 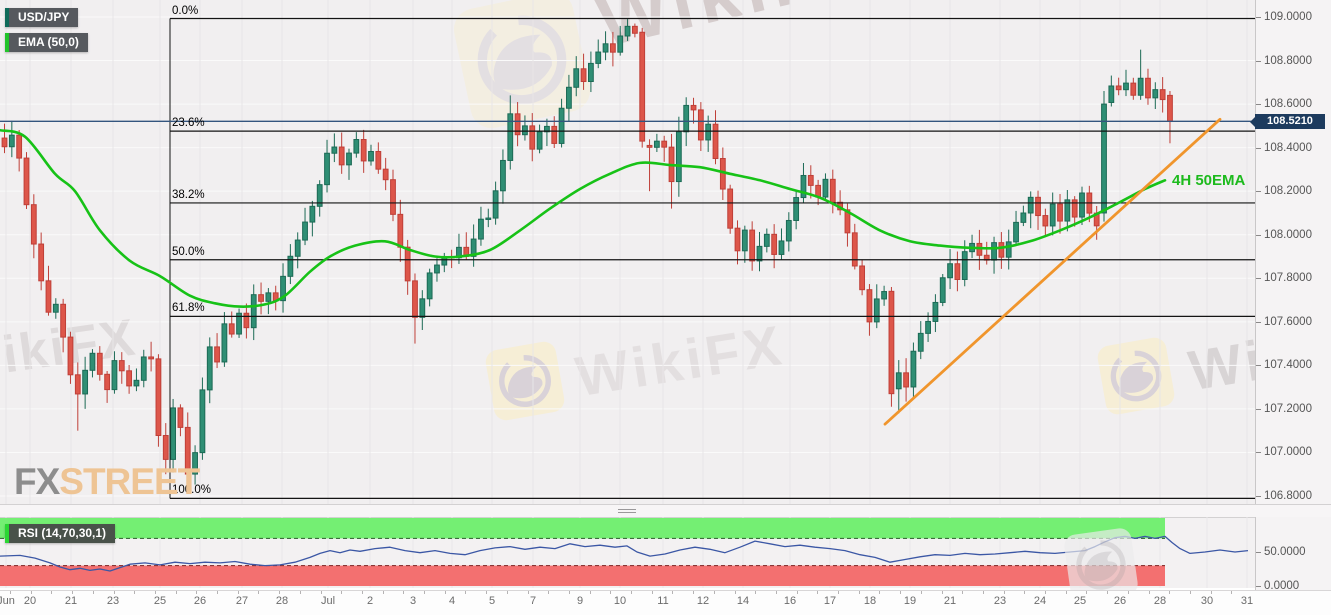 I want to click on fib-level-label: 23.6%, so click(x=188, y=123).